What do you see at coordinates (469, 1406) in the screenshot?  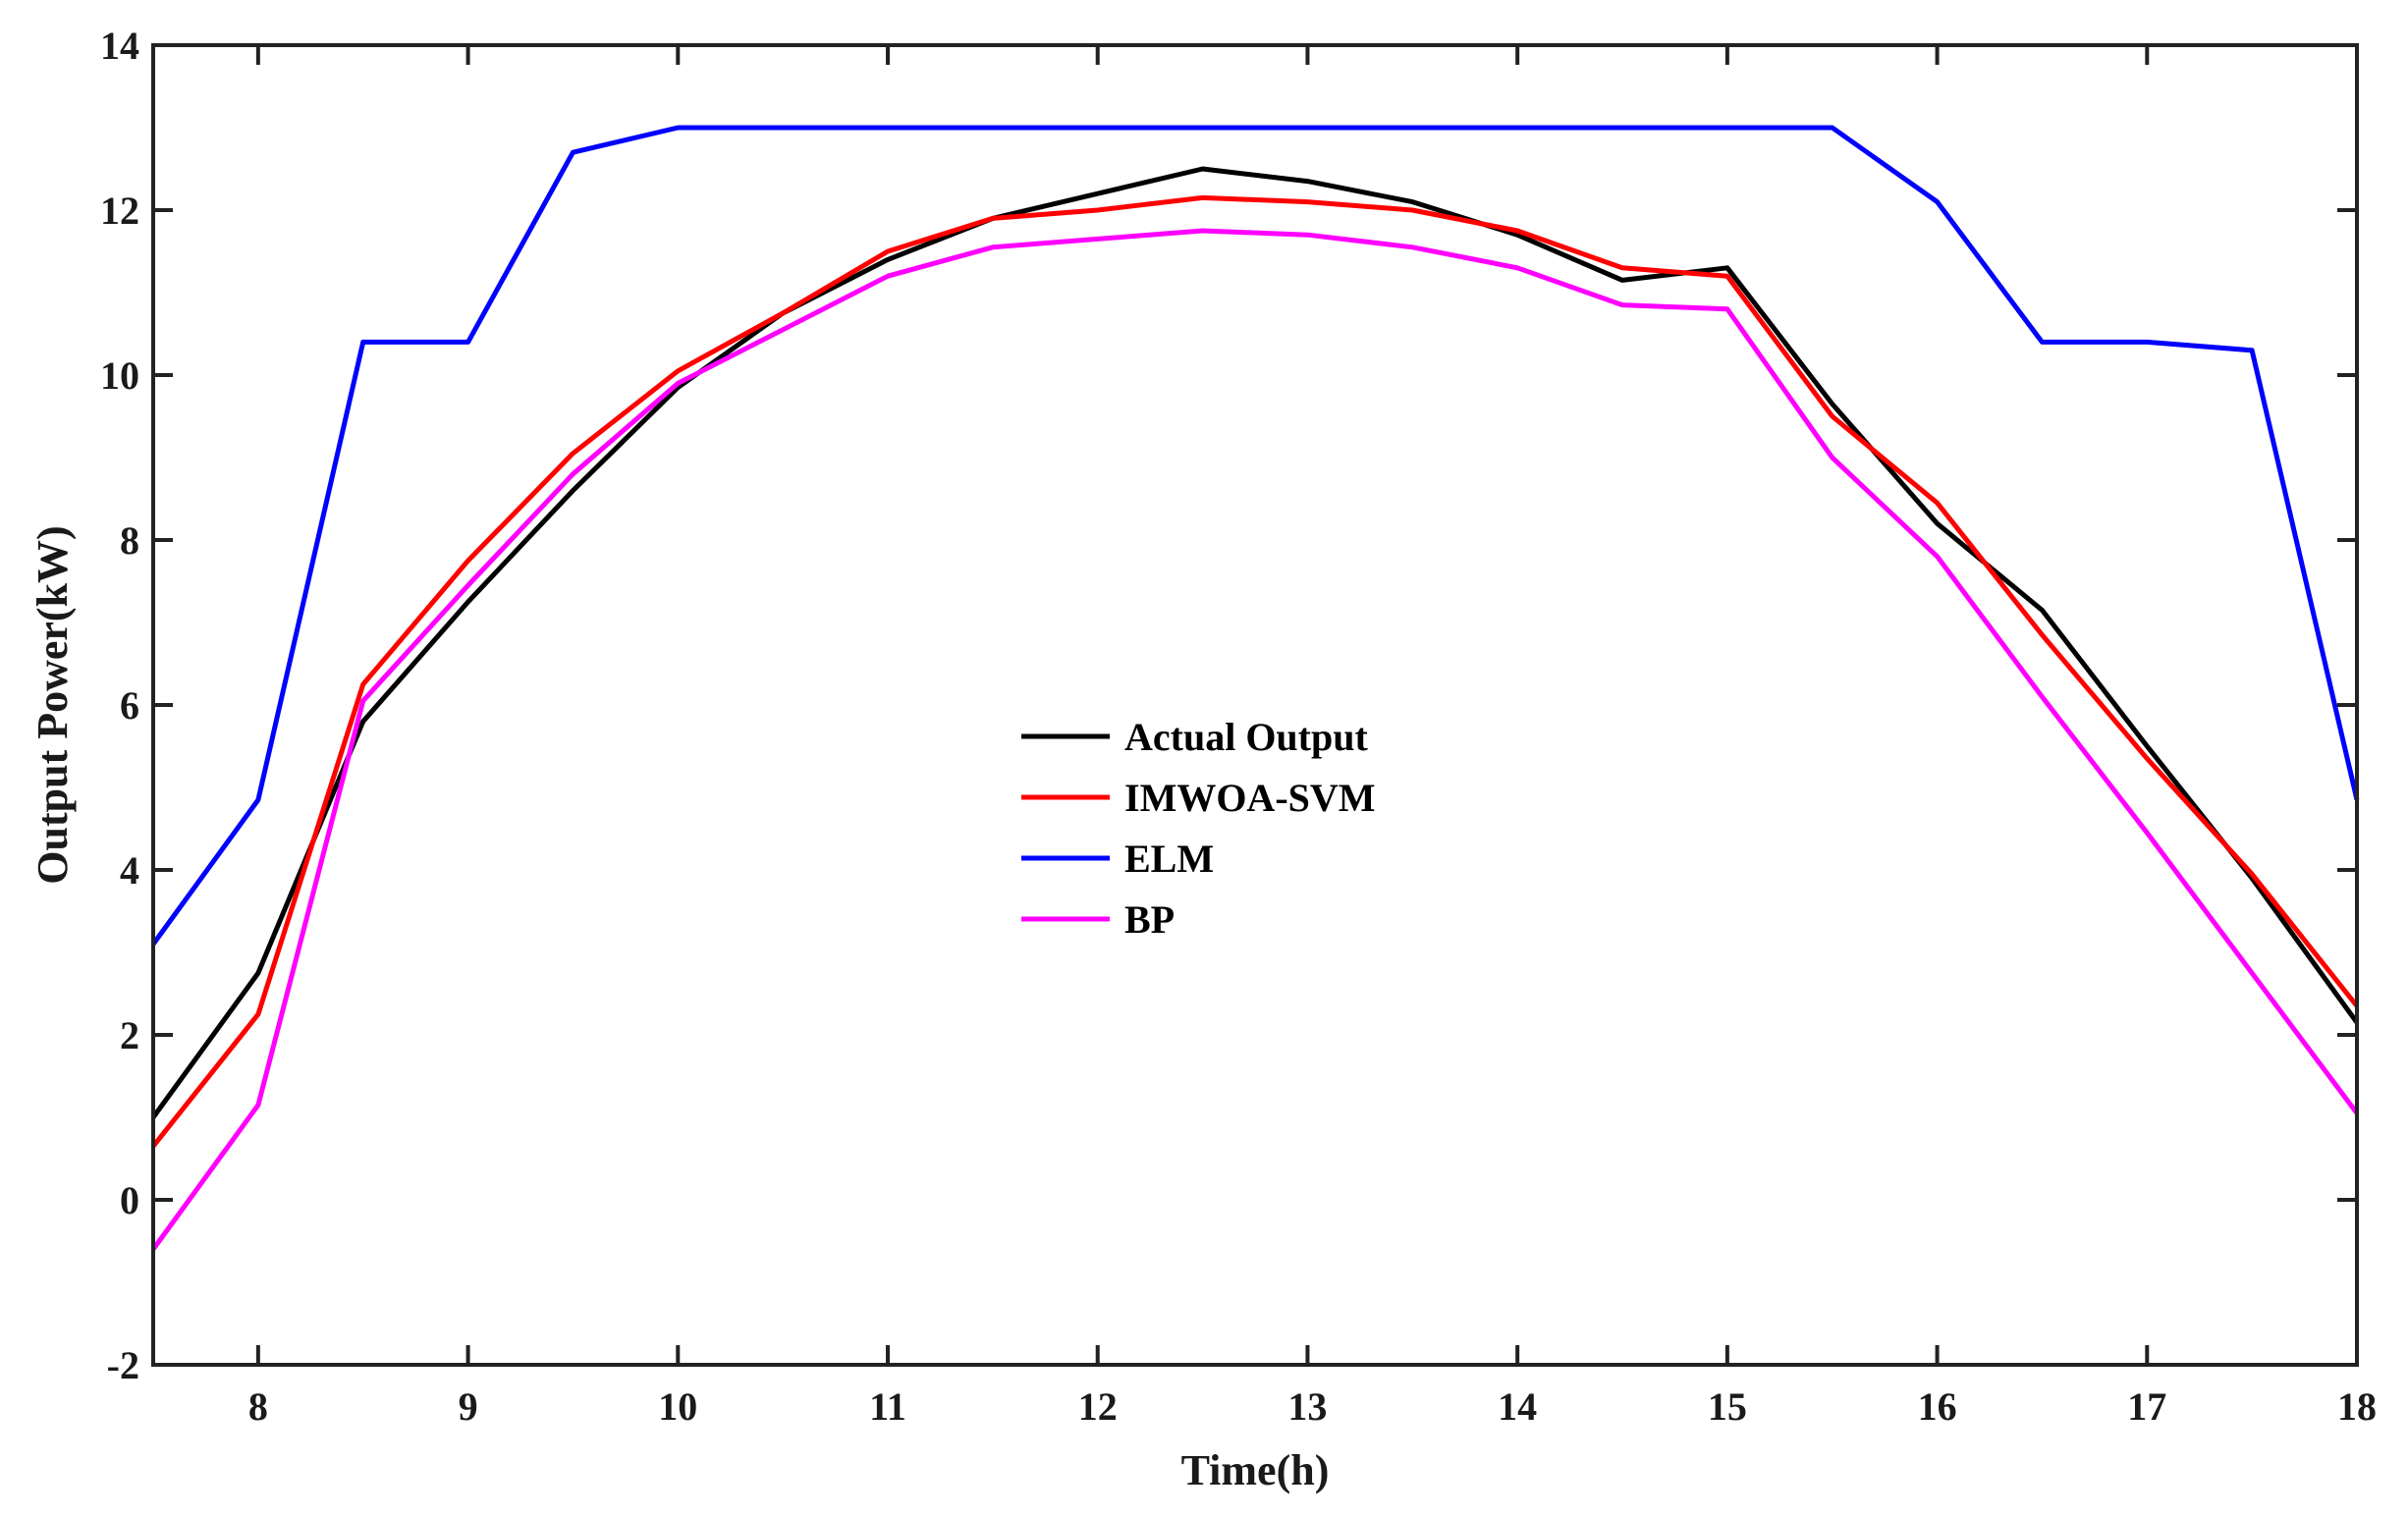 I see `x-tick-label: 9` at bounding box center [469, 1406].